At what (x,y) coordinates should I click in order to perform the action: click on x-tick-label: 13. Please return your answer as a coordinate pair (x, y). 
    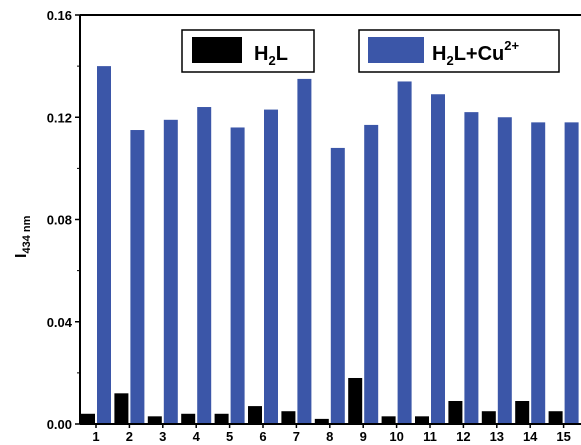
    Looking at the image, I should click on (497, 436).